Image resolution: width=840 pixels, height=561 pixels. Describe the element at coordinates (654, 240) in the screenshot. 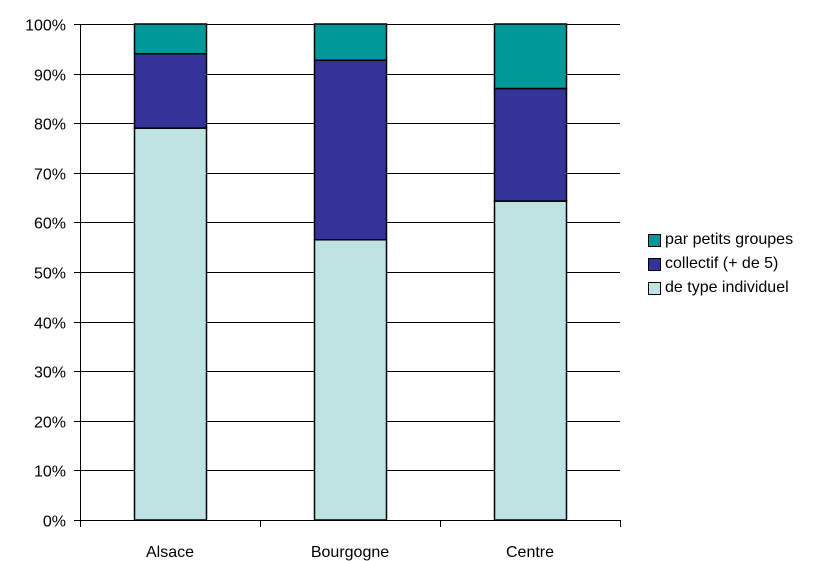

I see `legend-swatch-par-petits-groupes` at that location.